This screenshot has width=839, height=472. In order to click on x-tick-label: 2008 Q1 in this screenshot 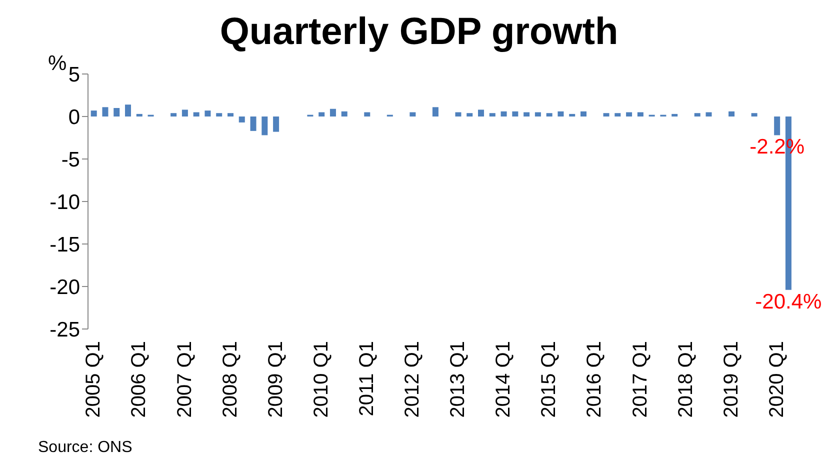, I will do `click(230, 379)`.